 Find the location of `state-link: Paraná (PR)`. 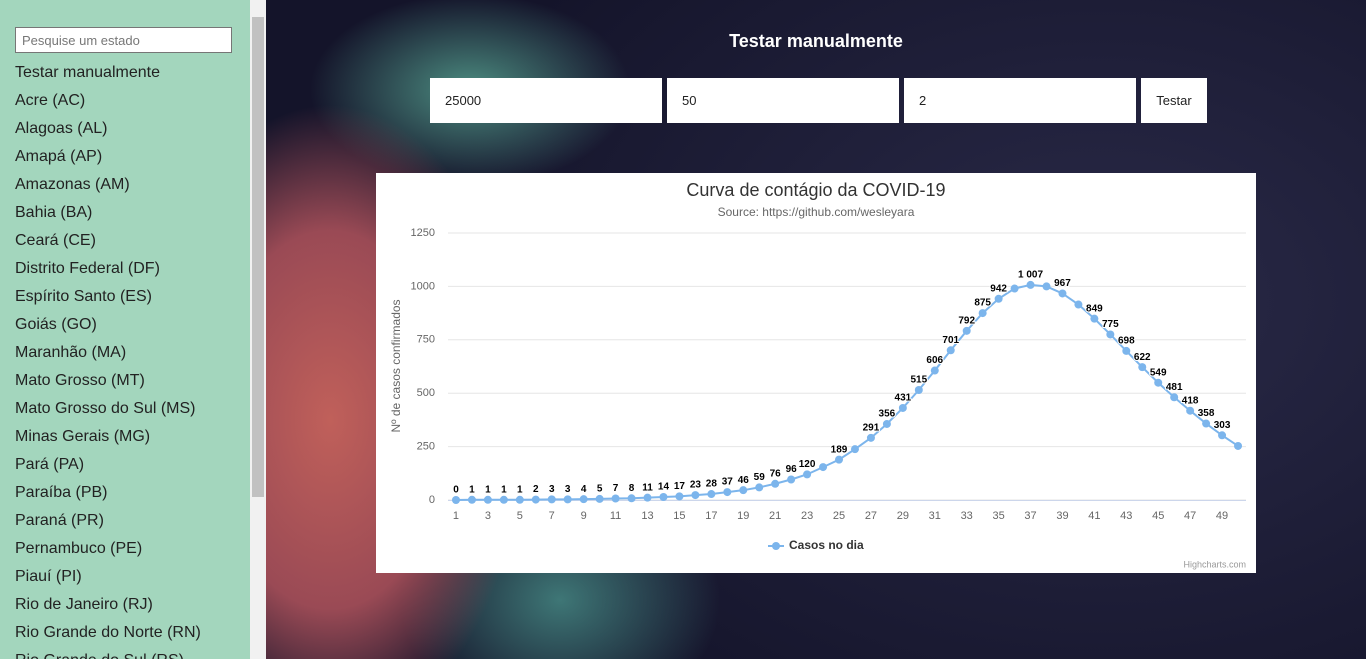

state-link: Paraná (PR) is located at coordinates (59, 520).